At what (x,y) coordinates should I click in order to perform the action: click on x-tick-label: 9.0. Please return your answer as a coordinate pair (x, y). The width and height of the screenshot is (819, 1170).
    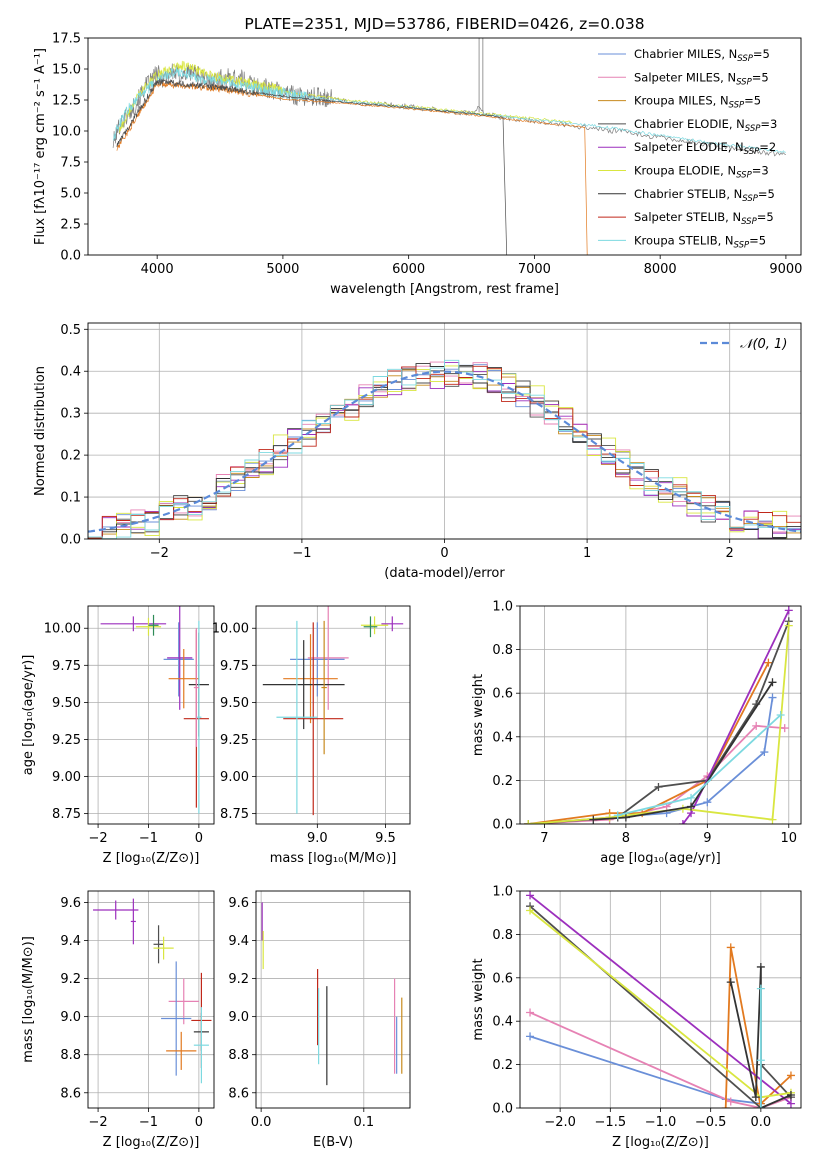
    Looking at the image, I should click on (317, 838).